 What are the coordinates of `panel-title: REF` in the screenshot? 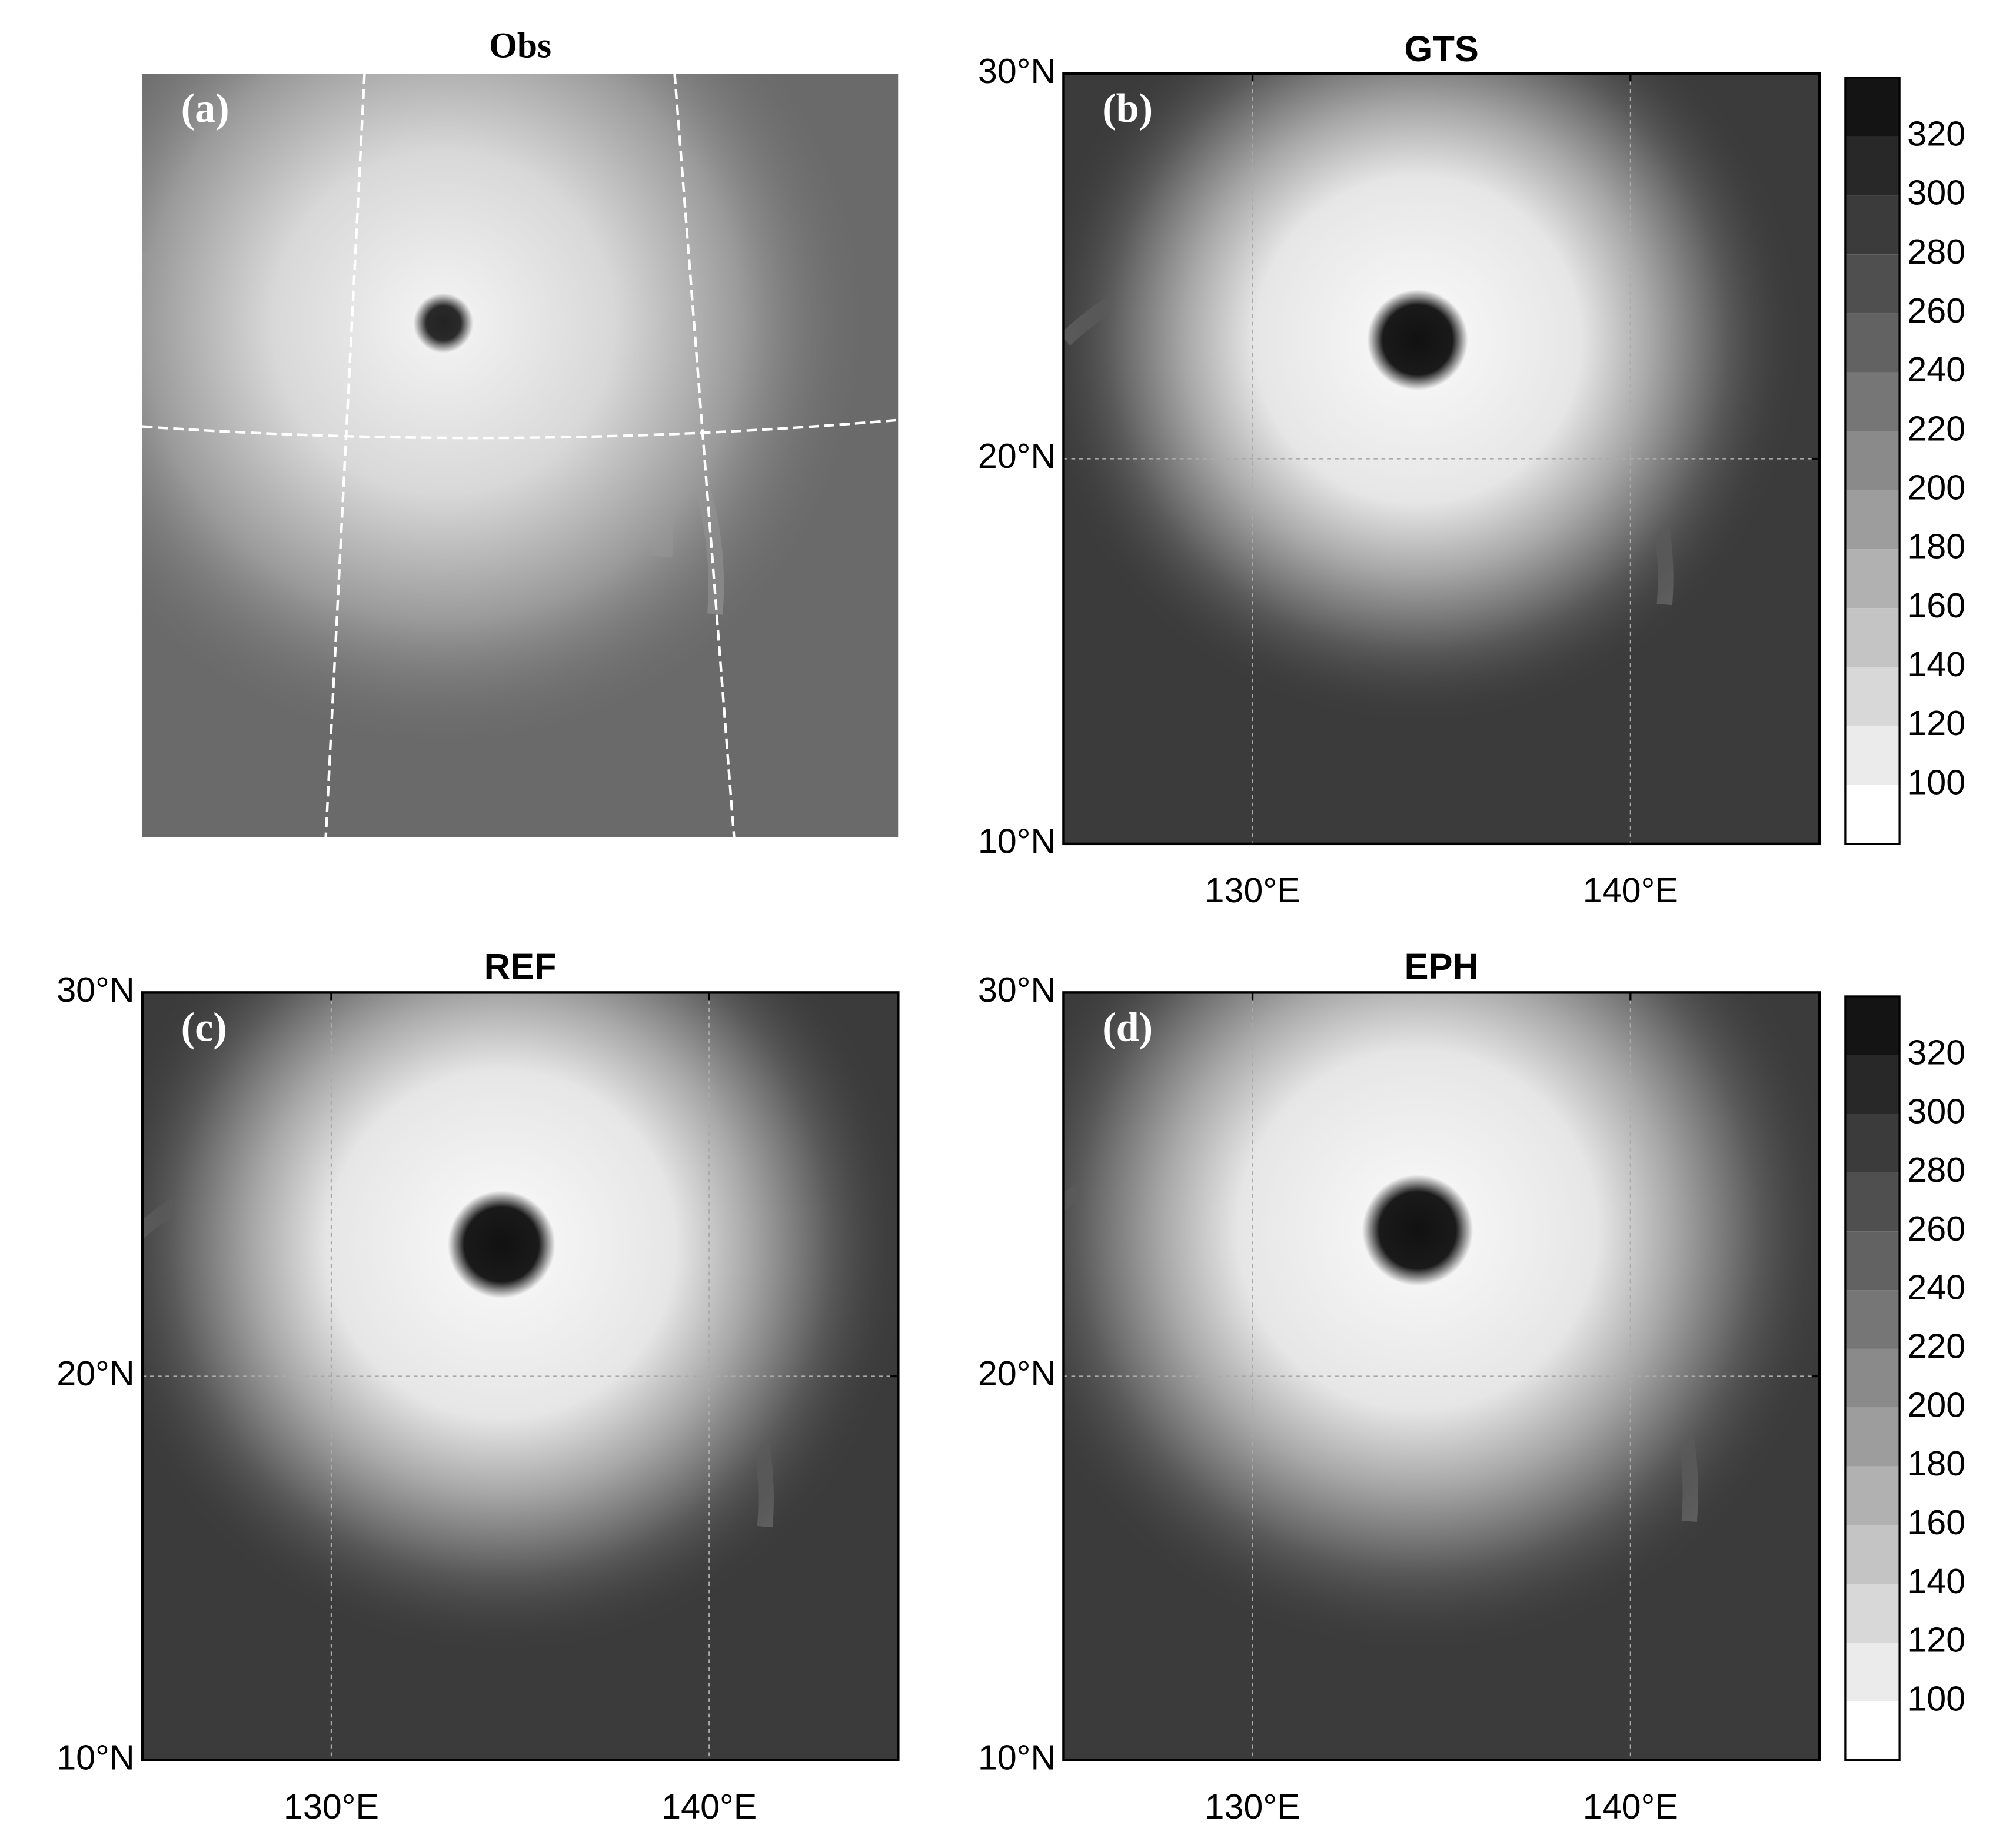 It's located at (520, 966).